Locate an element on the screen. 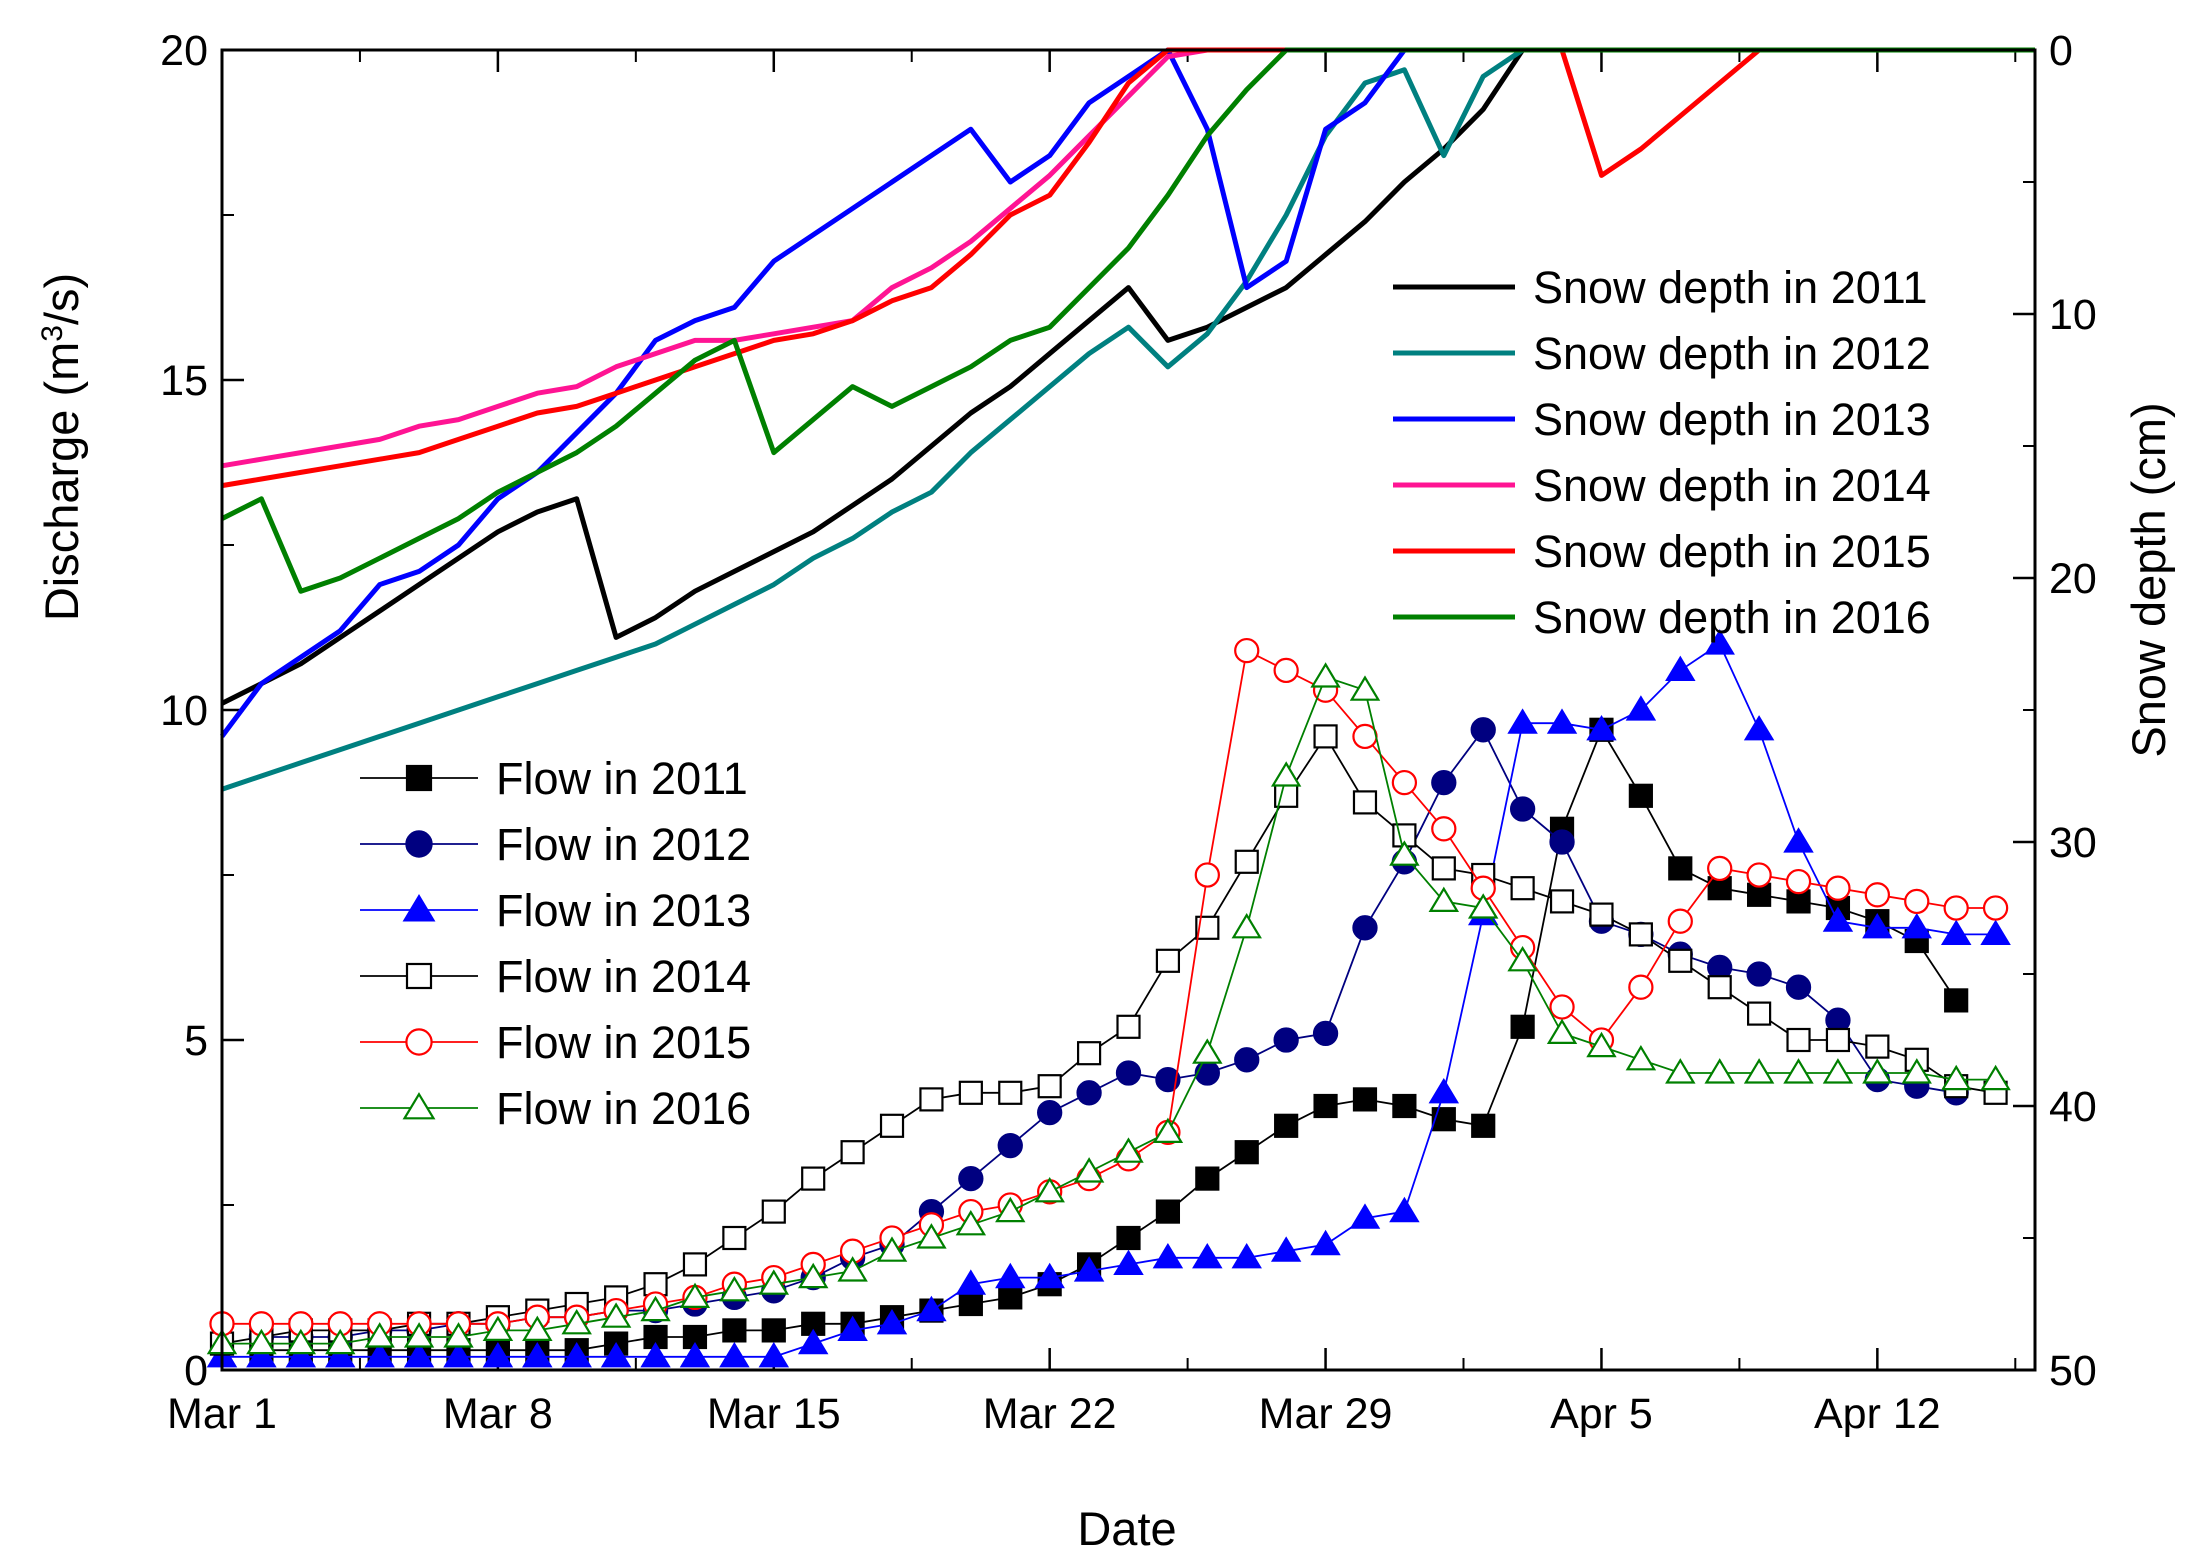 This screenshot has width=2207, height=1568. y2-tick-label: 50 is located at coordinates (2073, 1371).